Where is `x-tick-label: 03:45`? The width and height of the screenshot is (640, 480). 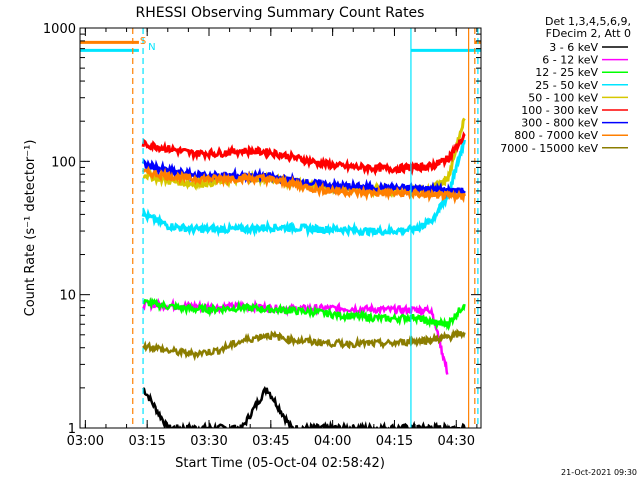 x-tick-label: 03:45 is located at coordinates (270, 441).